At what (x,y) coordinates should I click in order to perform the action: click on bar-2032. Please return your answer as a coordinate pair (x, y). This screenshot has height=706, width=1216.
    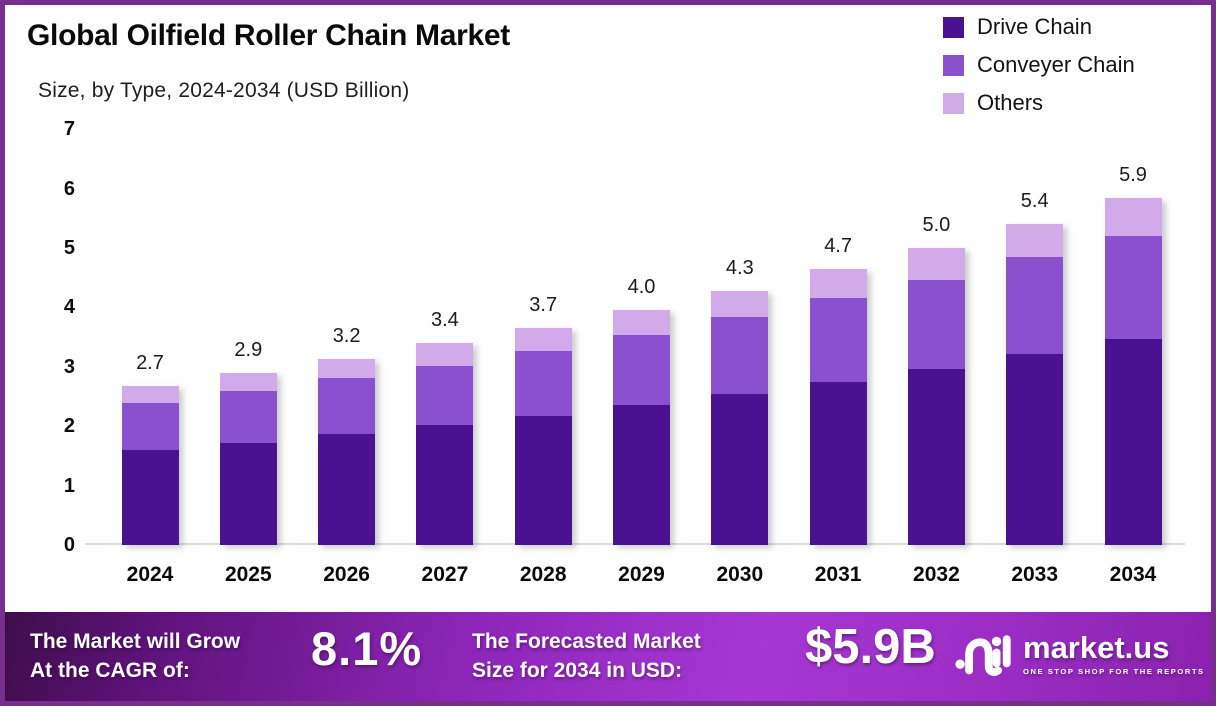
    Looking at the image, I should click on (936, 396).